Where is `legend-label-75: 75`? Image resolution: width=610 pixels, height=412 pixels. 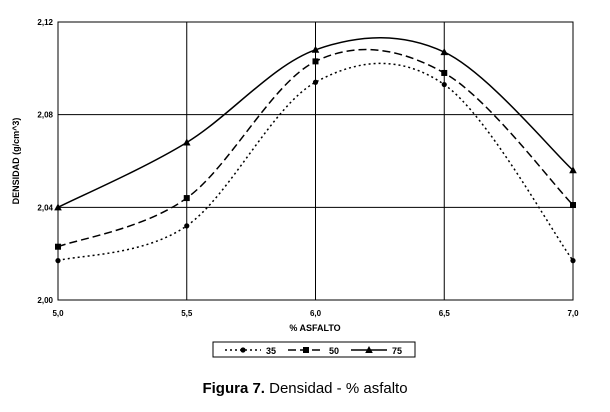
legend-label-75: 75 is located at coordinates (397, 351).